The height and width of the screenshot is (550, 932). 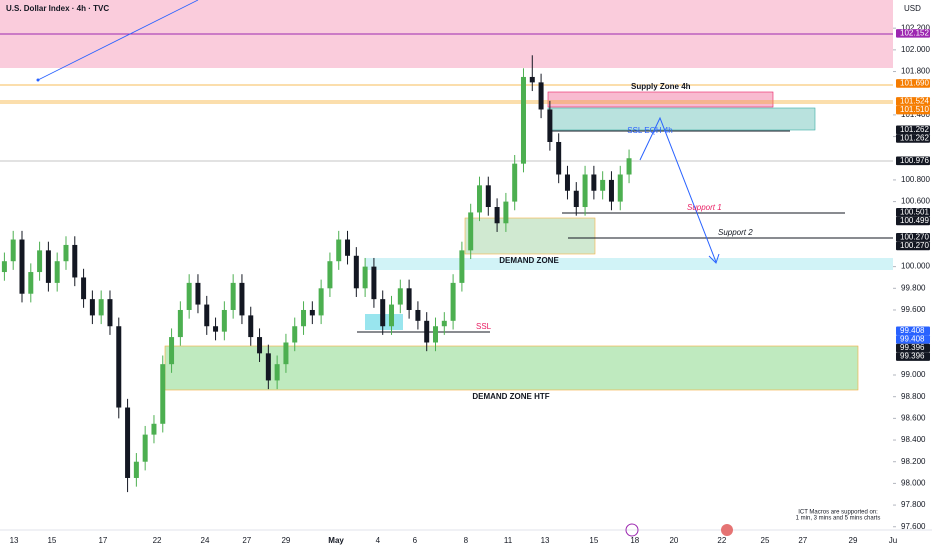 What do you see at coordinates (913, 374) in the screenshot?
I see `y-tick-label: 99.000` at bounding box center [913, 374].